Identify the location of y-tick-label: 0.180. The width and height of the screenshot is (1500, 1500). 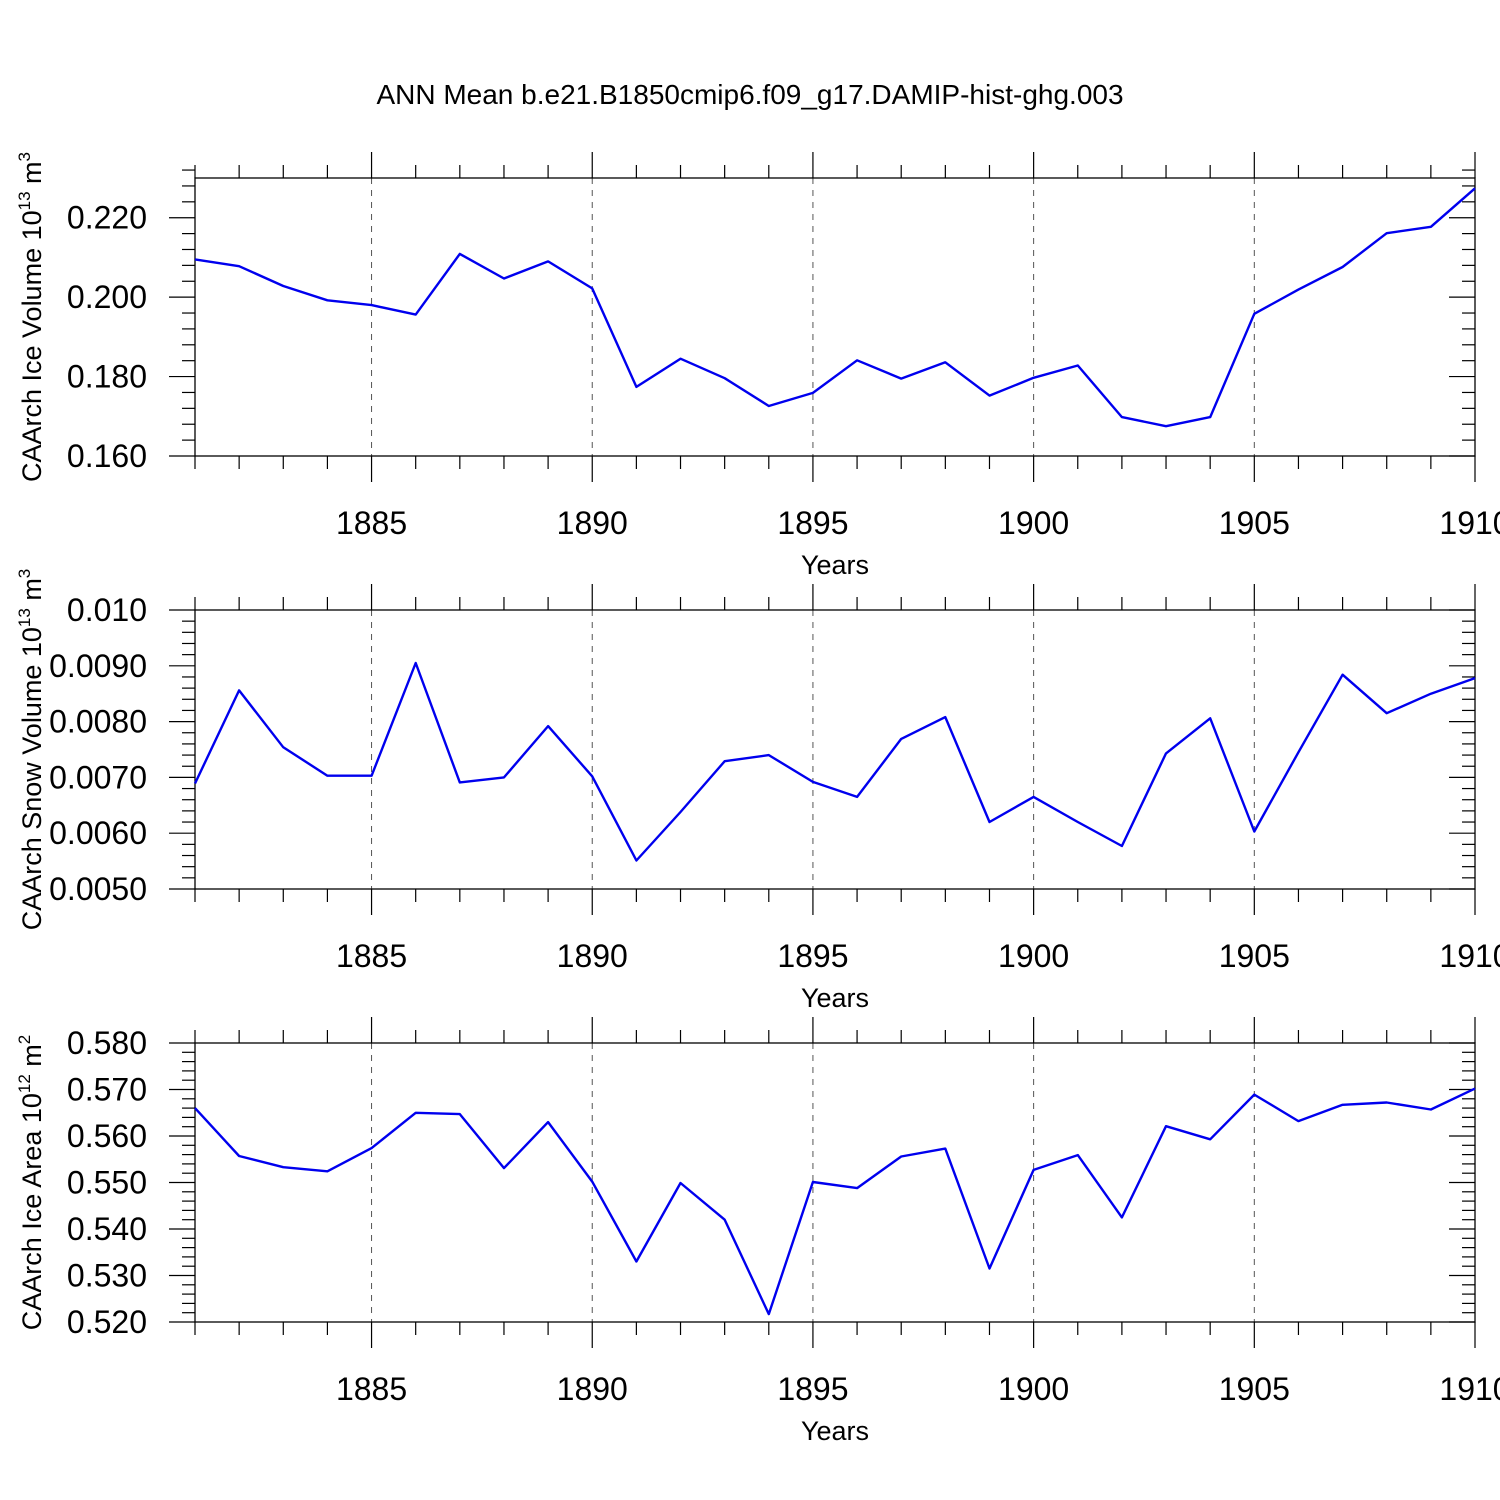
(107, 377).